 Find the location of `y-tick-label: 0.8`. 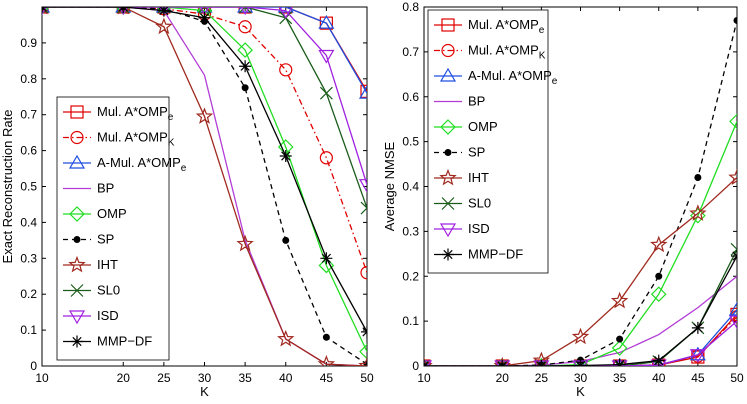

y-tick-label: 0.8 is located at coordinates (28, 79).